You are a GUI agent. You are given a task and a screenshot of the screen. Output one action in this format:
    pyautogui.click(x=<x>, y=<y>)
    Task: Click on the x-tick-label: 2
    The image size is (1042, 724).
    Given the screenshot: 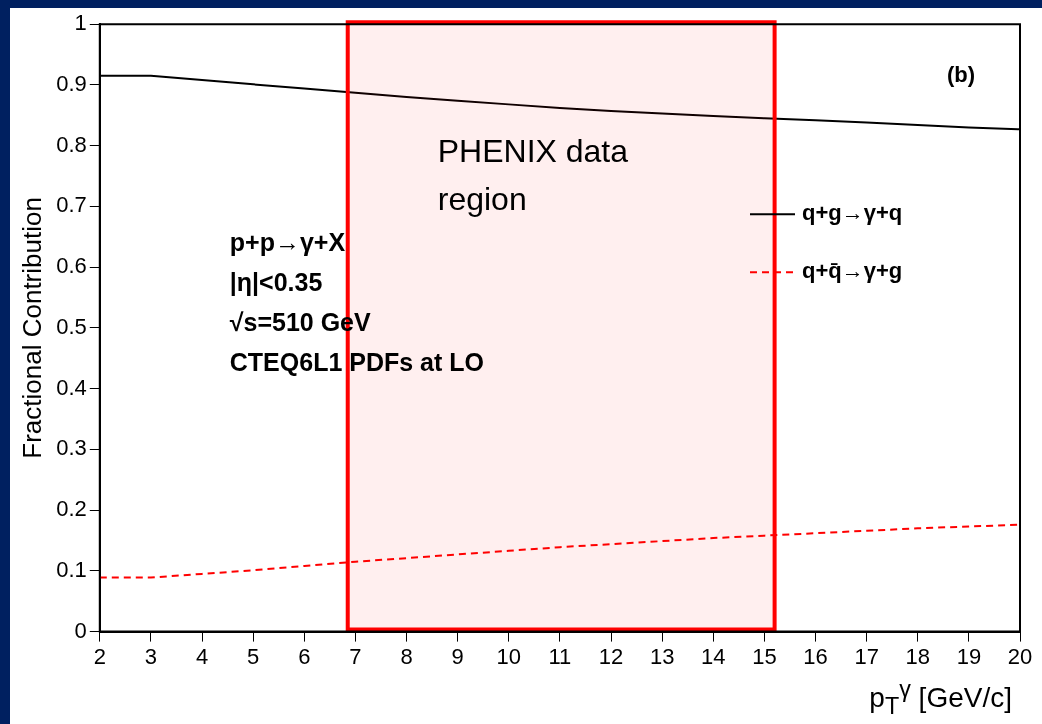 What is the action you would take?
    pyautogui.click(x=99, y=656)
    